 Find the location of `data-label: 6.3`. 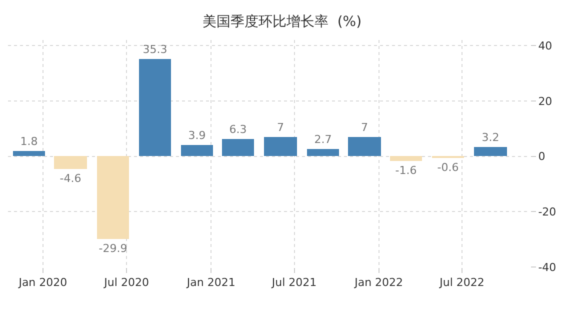

data-label: 6.3 is located at coordinates (238, 129).